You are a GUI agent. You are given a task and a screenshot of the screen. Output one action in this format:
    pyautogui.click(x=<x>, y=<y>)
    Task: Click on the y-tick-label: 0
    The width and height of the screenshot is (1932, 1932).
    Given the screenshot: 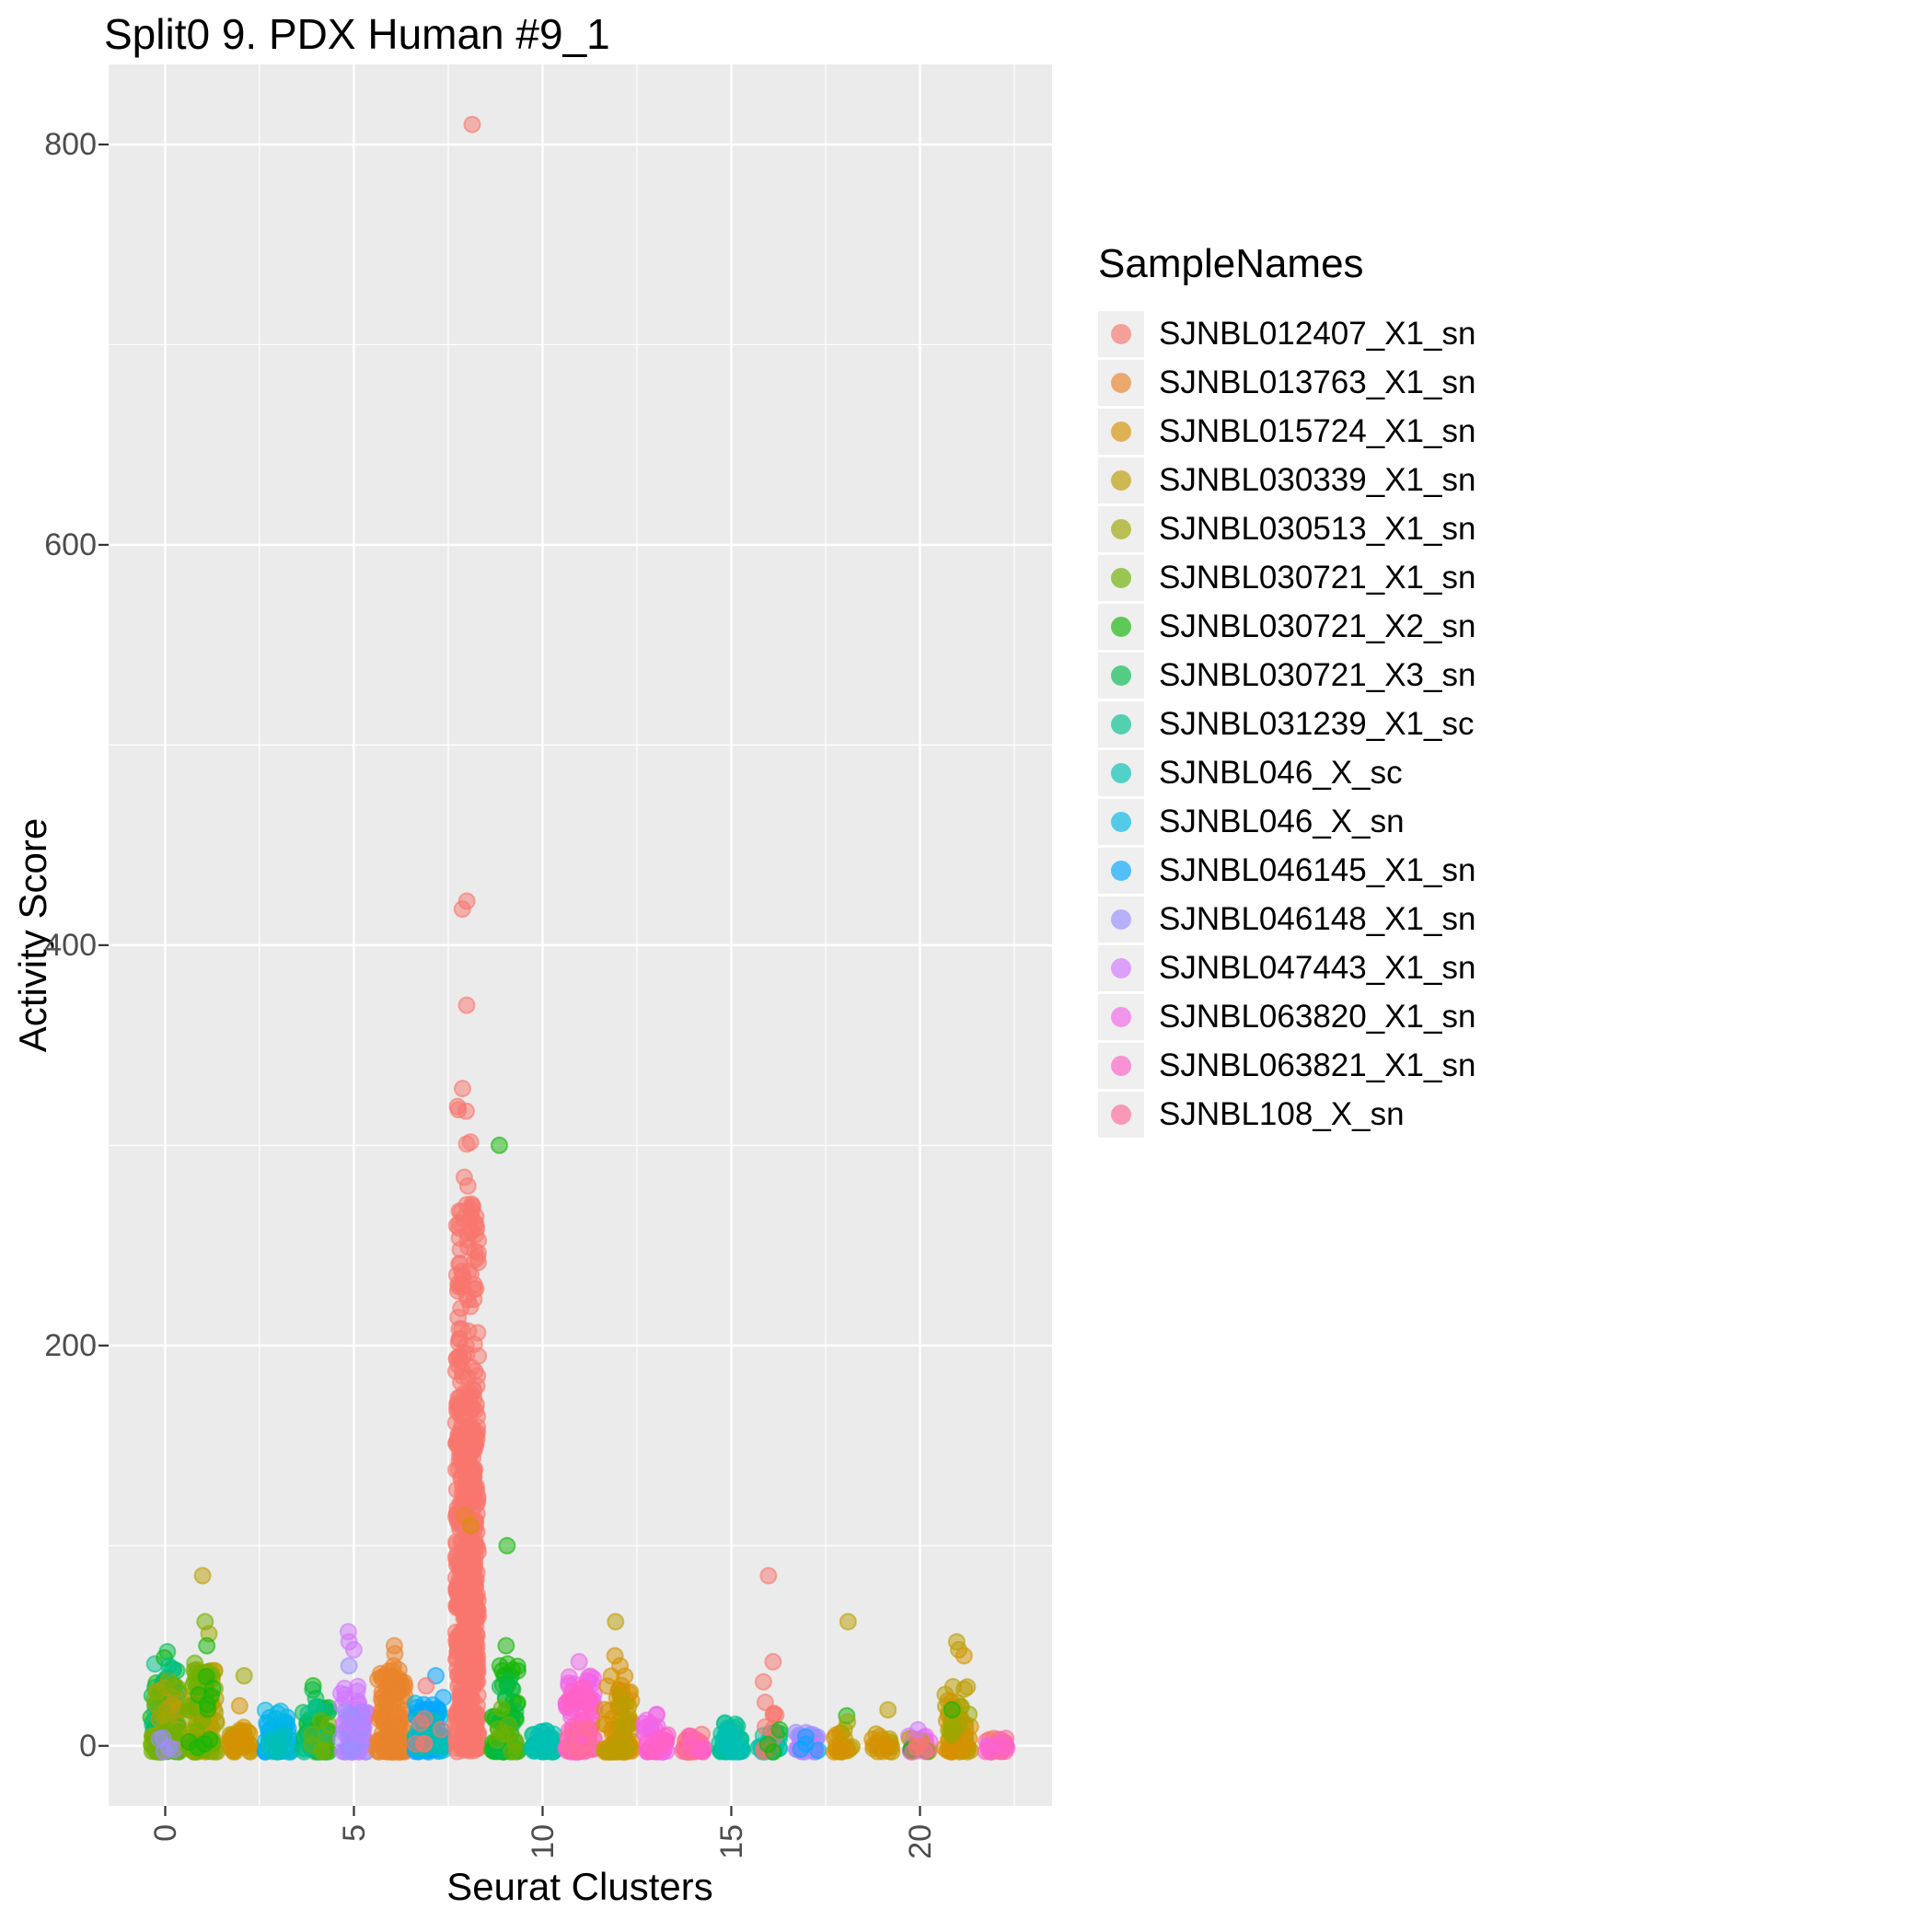 What is the action you would take?
    pyautogui.click(x=88, y=1746)
    